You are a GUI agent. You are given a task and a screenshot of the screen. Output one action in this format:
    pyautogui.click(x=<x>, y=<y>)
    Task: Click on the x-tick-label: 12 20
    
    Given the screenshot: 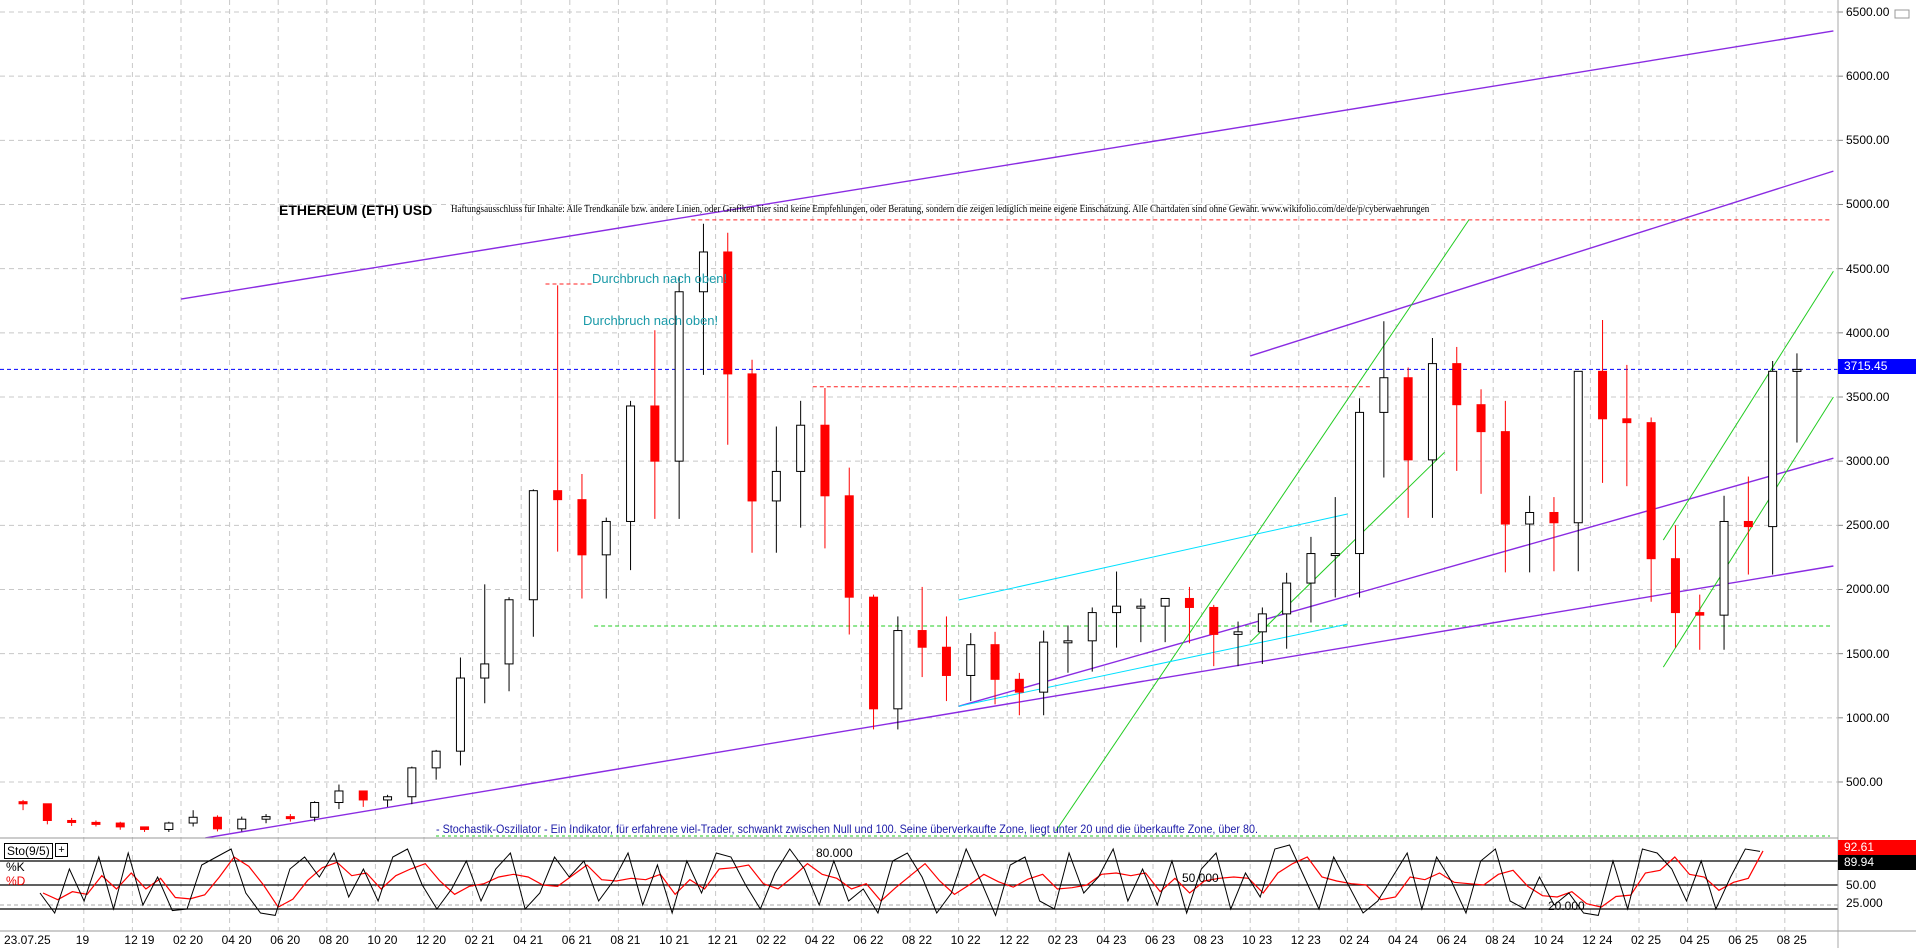 What is the action you would take?
    pyautogui.click(x=431, y=940)
    